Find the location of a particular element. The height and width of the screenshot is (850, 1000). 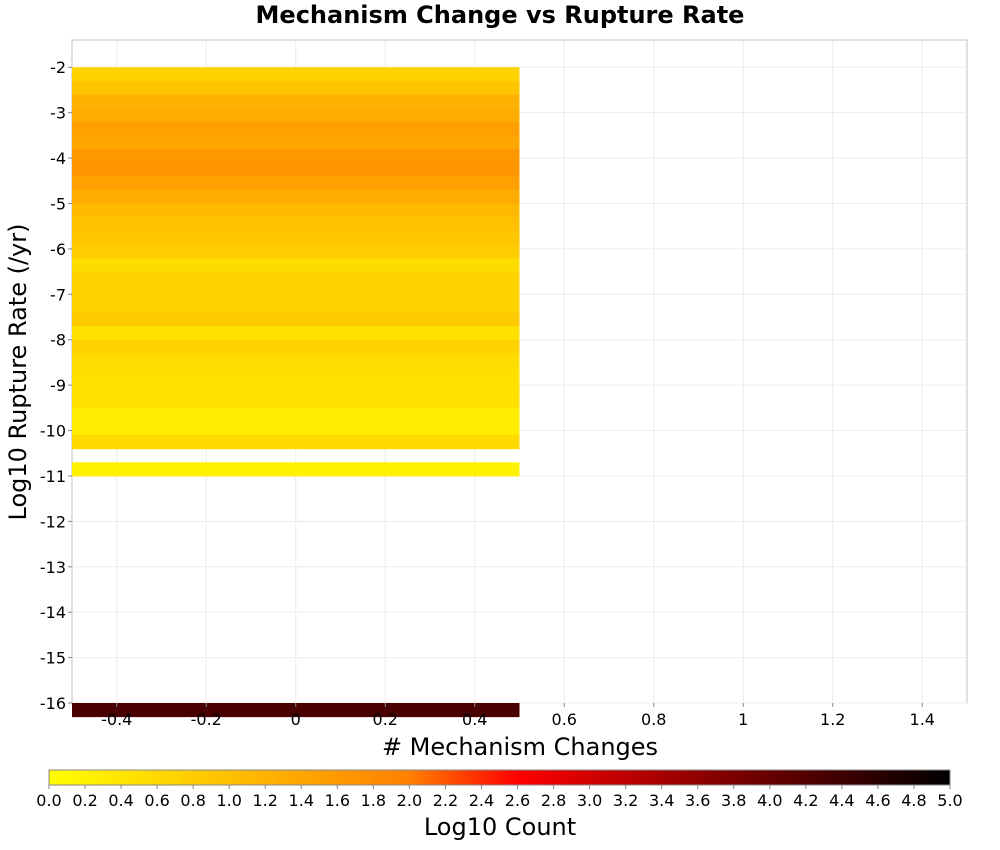

y-tick-label: -5 is located at coordinates (58, 203).